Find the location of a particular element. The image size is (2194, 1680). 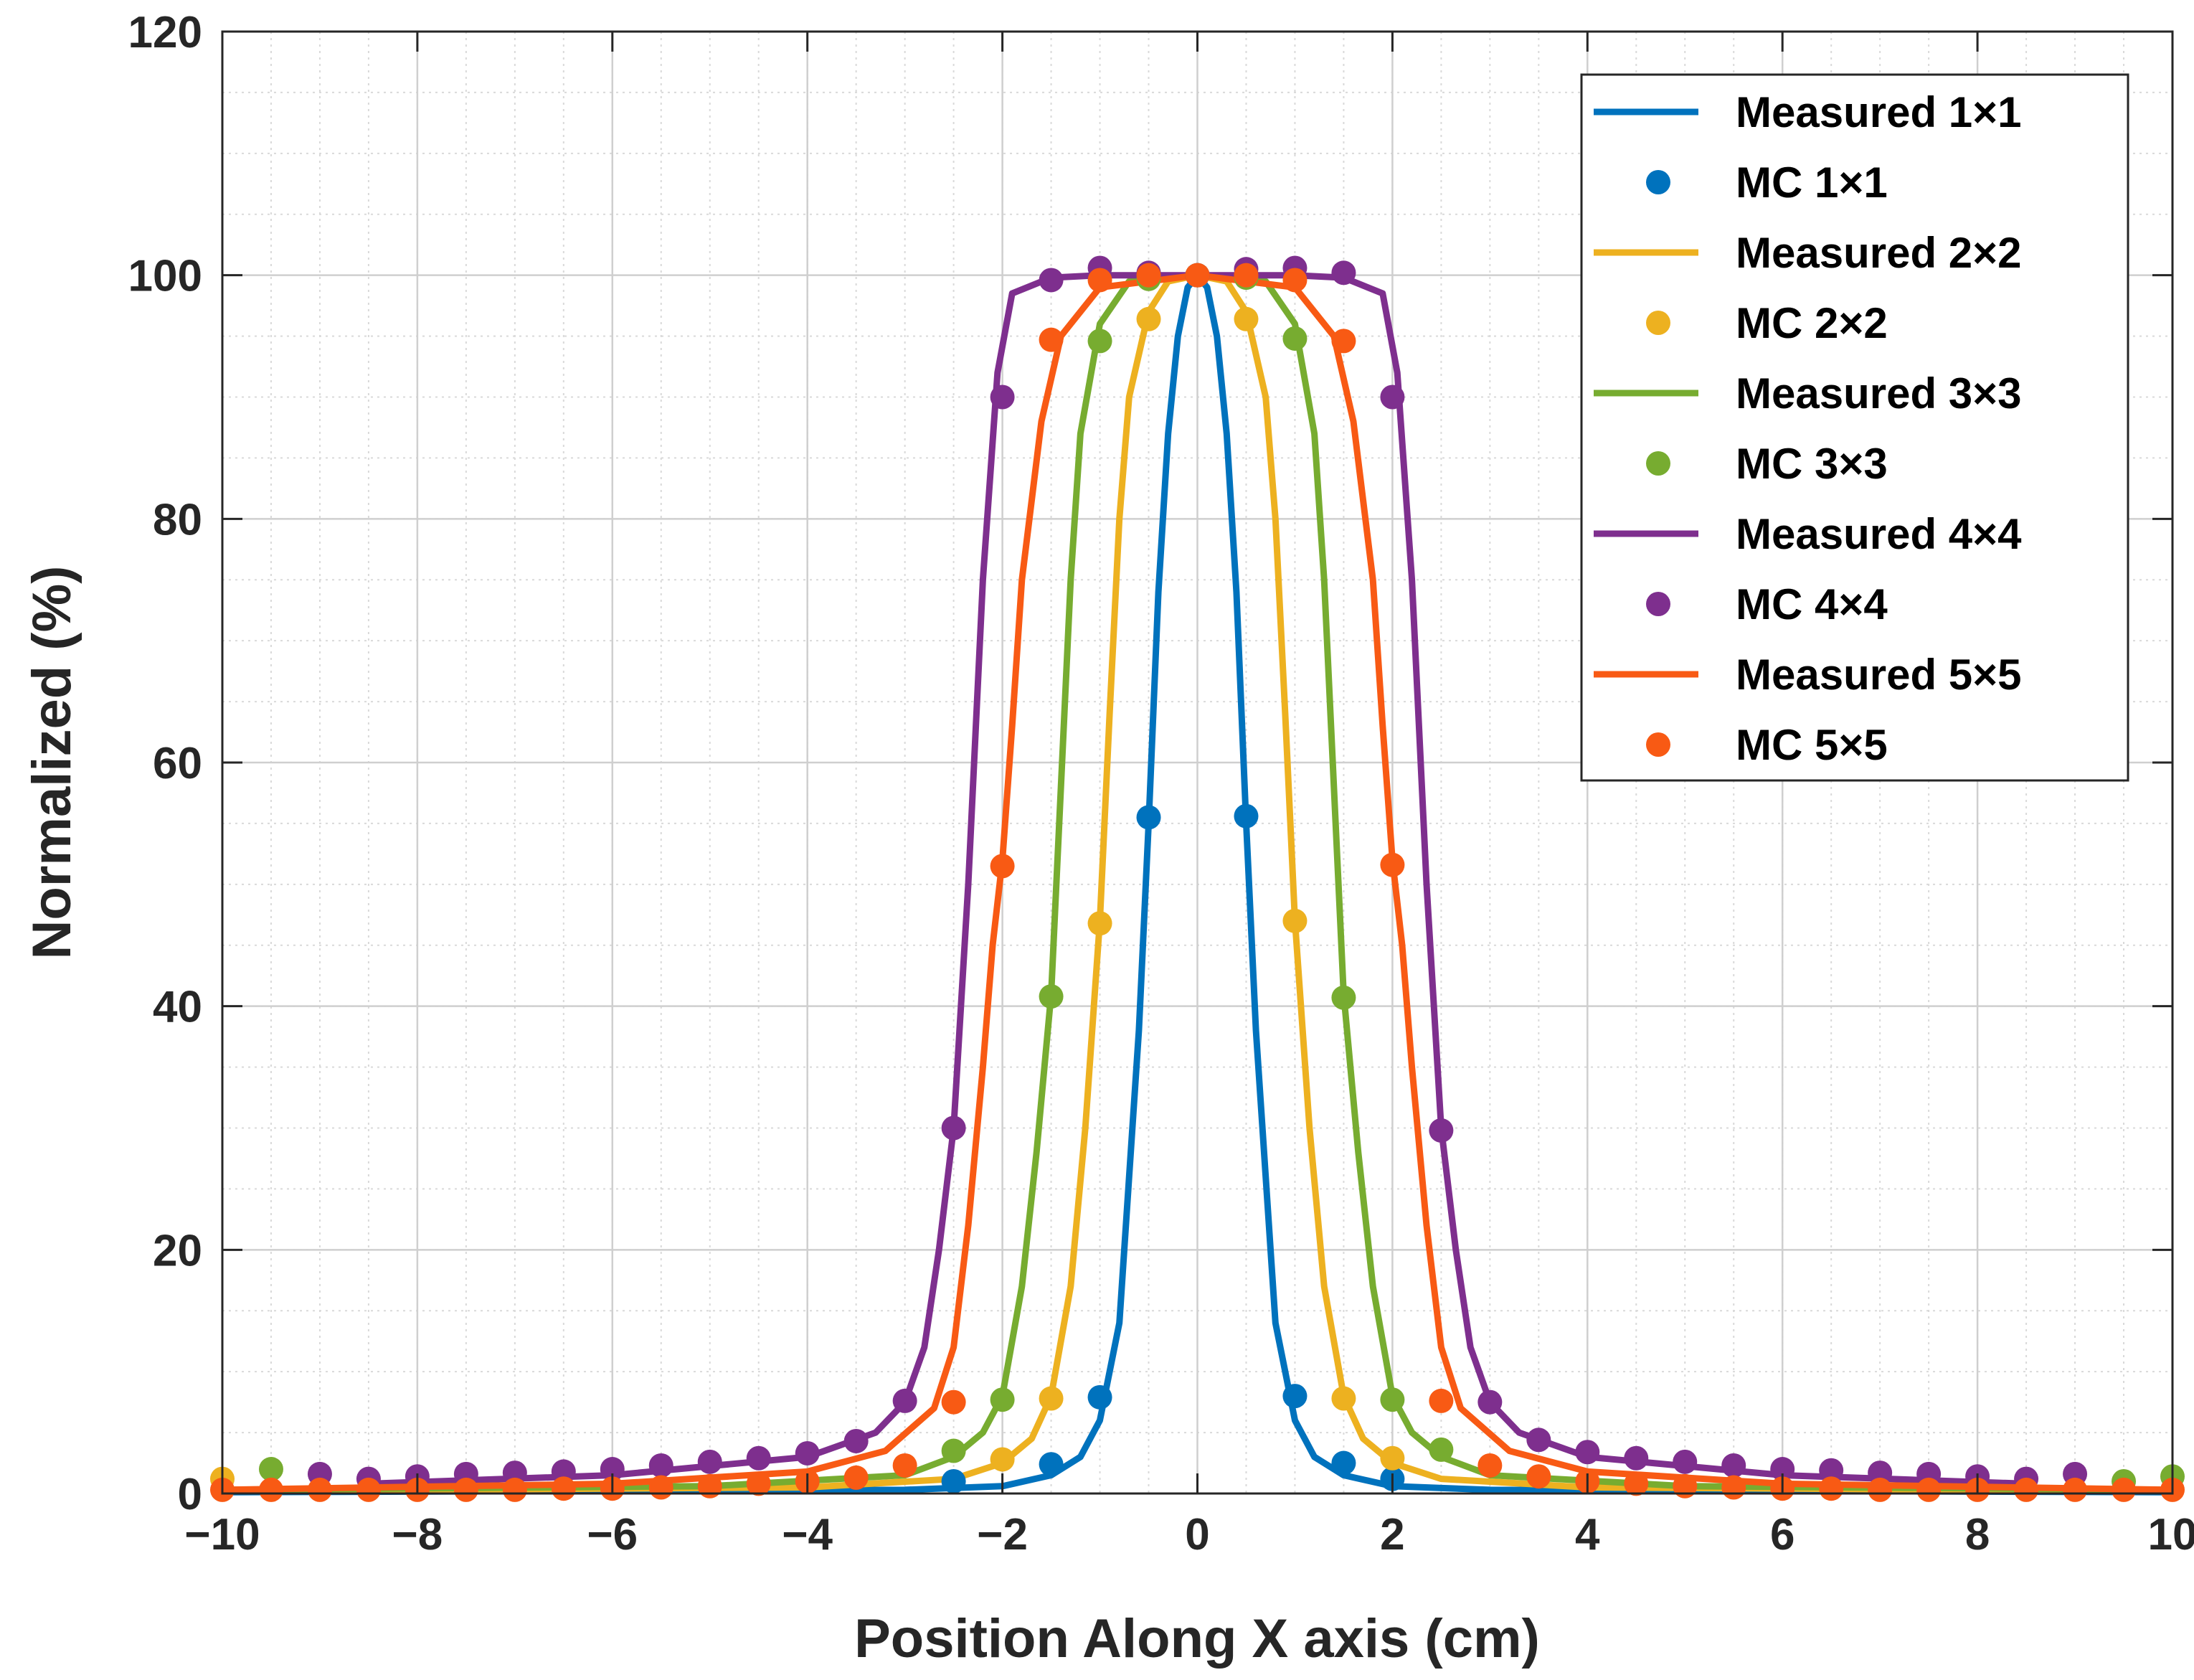

x-tick-label: −4 is located at coordinates (807, 1534).